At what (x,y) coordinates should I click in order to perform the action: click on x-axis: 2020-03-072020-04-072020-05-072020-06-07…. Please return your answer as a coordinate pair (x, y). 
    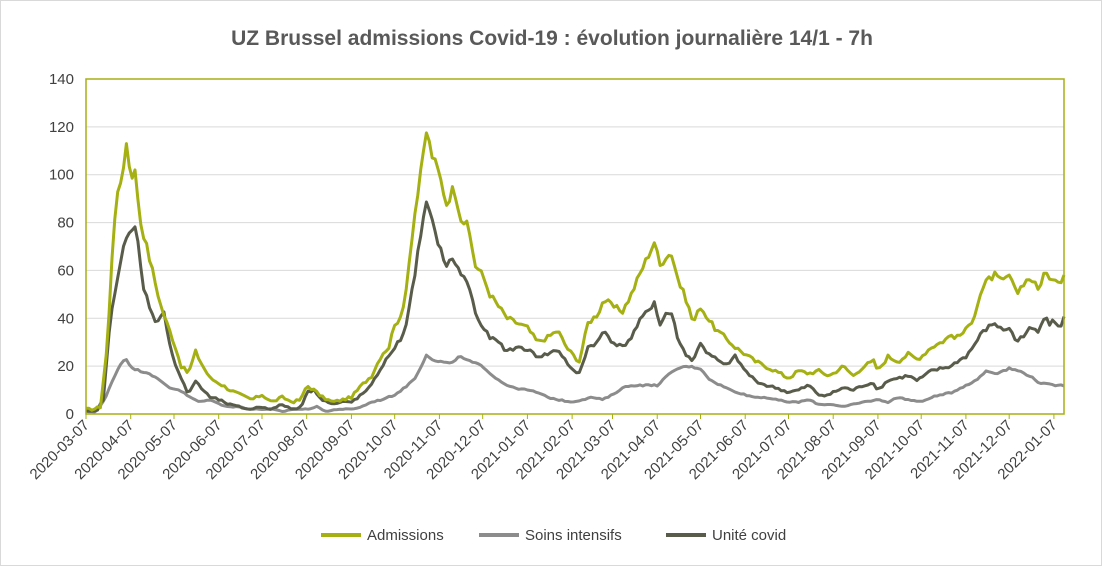
    Looking at the image, I should click on (544, 448).